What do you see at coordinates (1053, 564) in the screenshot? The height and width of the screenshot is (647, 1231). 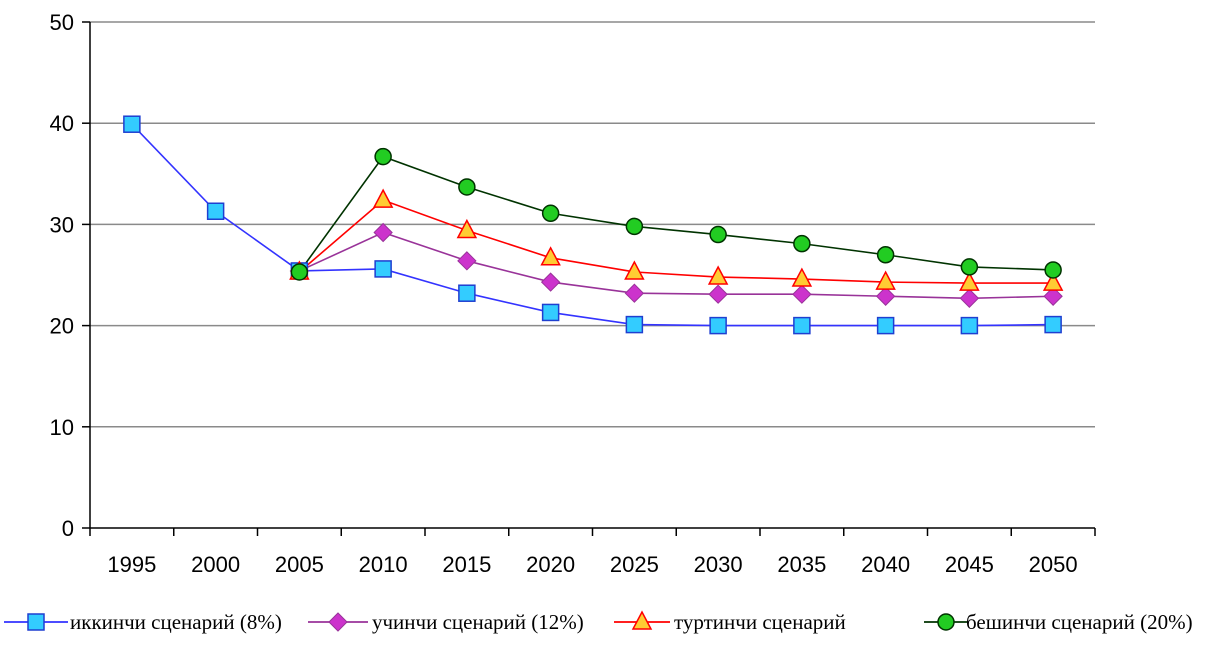 I see `x-tick-label: 2050` at bounding box center [1053, 564].